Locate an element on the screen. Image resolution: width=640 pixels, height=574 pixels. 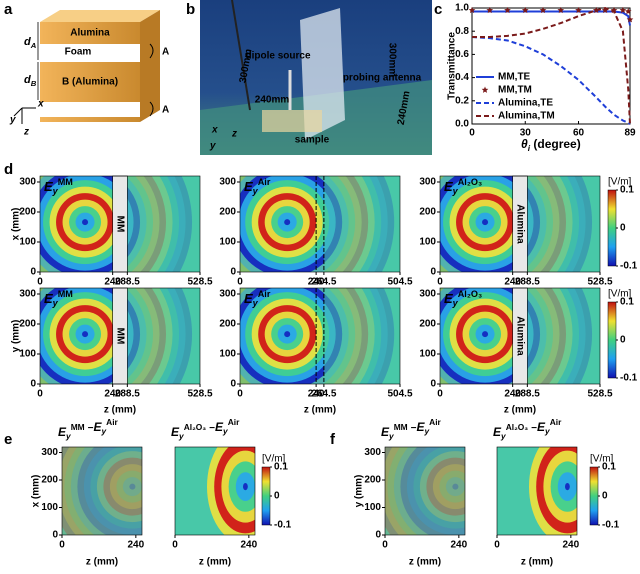
plot-frame is located at coordinates (551, 66).